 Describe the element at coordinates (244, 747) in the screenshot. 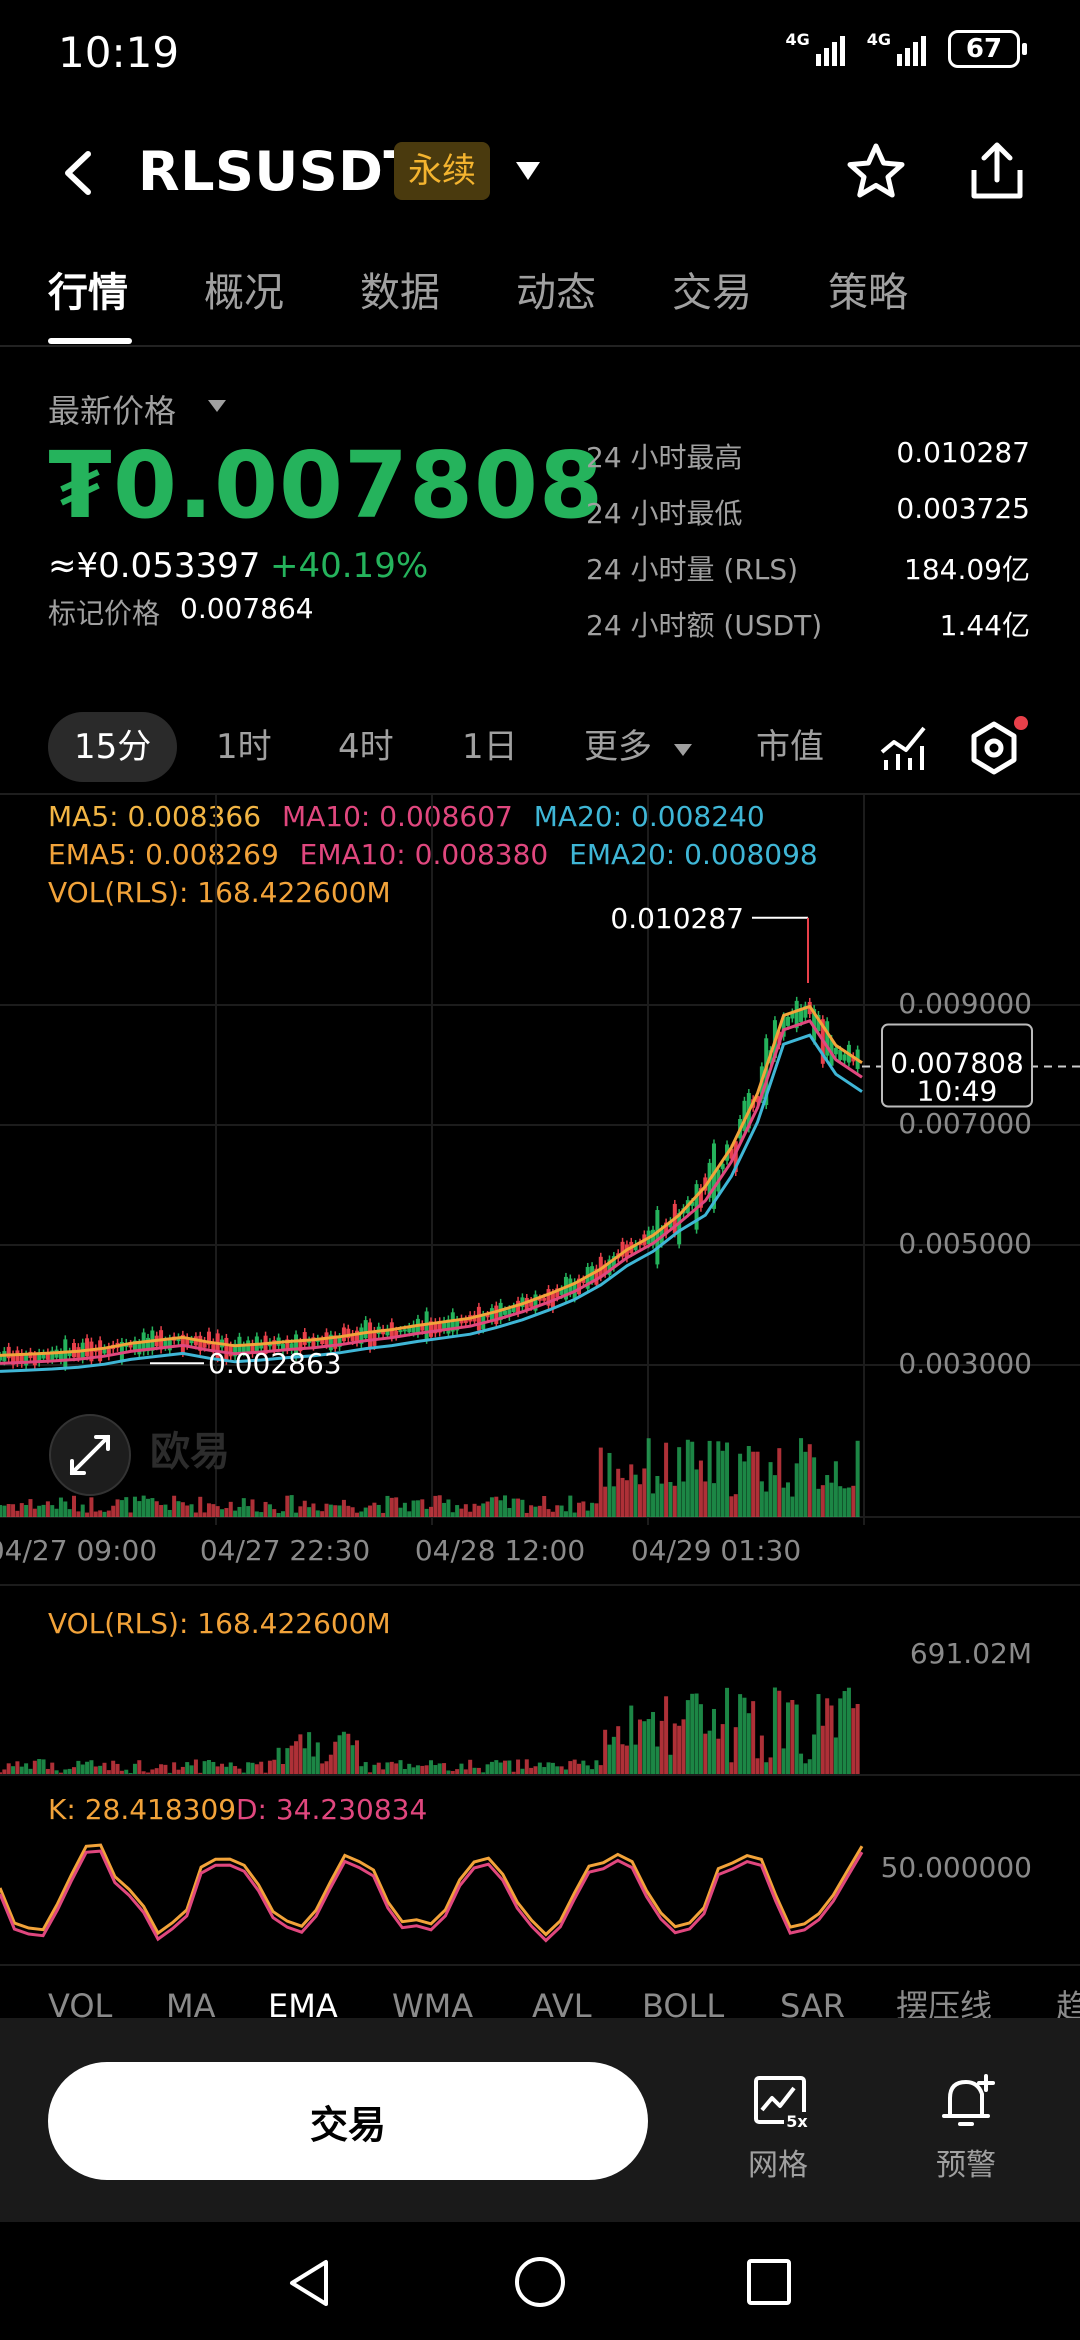

I see `interval-1h: 1时` at that location.